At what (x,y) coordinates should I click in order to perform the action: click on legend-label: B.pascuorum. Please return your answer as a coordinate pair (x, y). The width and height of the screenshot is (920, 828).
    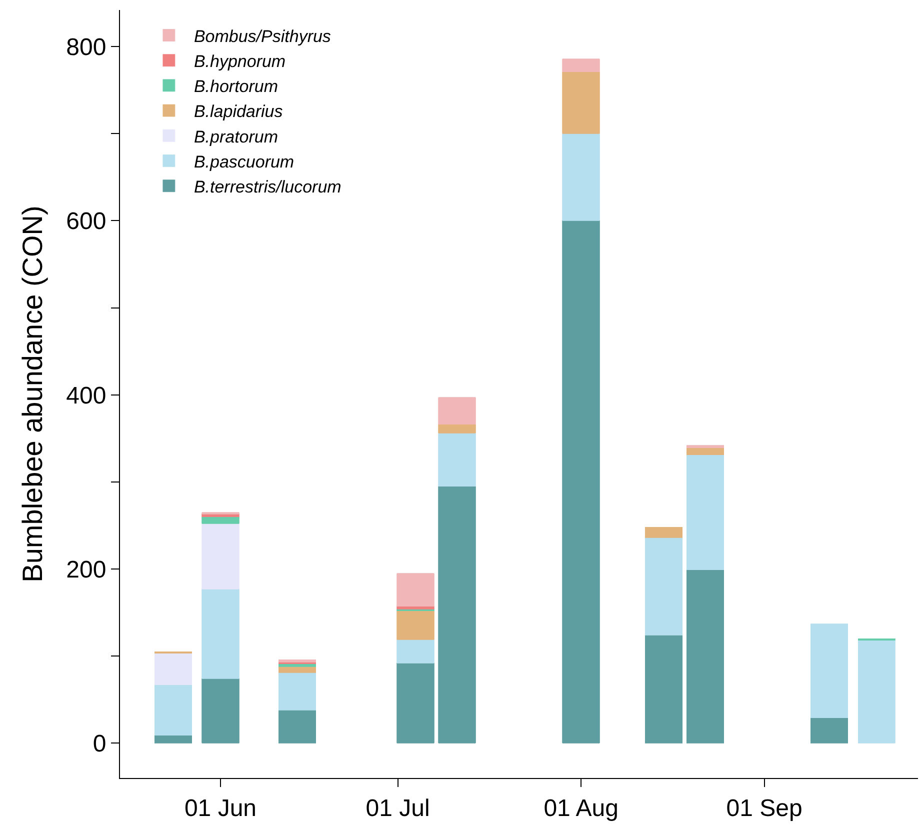
    Looking at the image, I should click on (244, 162).